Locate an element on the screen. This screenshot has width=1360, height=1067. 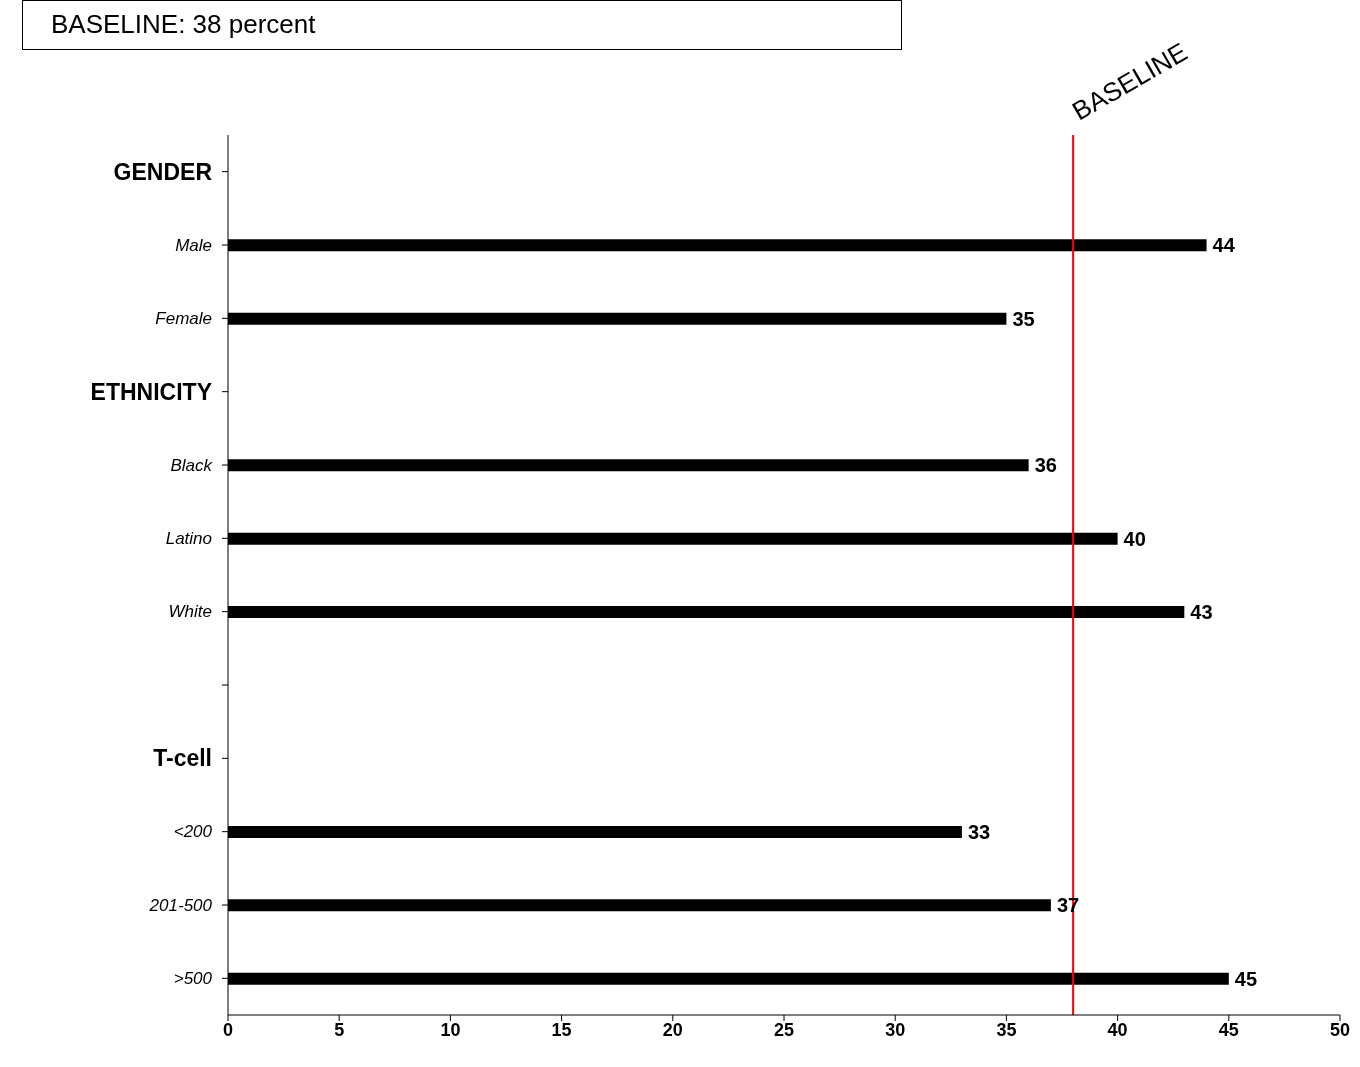
data-label: 36 is located at coordinates (1045, 465).